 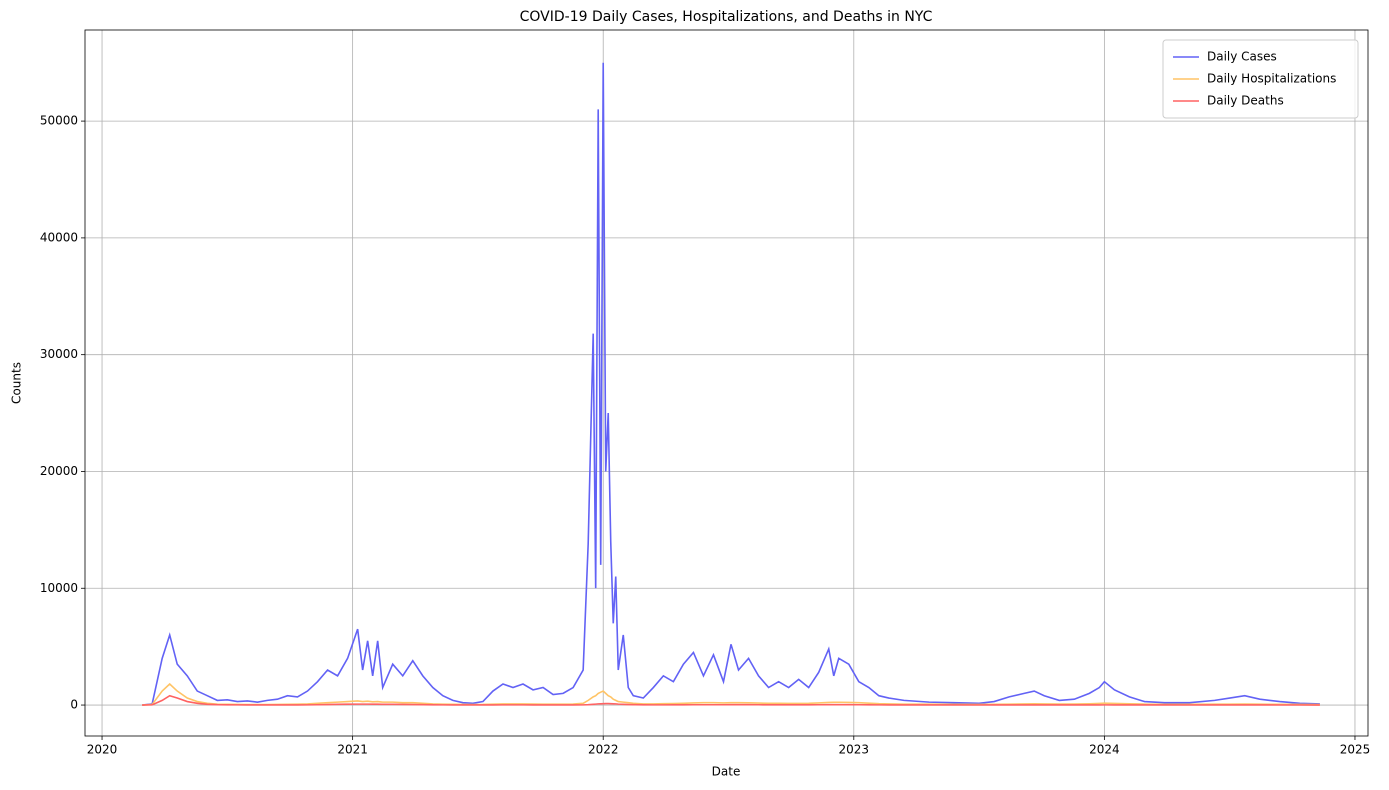 What do you see at coordinates (74, 705) in the screenshot?
I see `y-tick-label: 0` at bounding box center [74, 705].